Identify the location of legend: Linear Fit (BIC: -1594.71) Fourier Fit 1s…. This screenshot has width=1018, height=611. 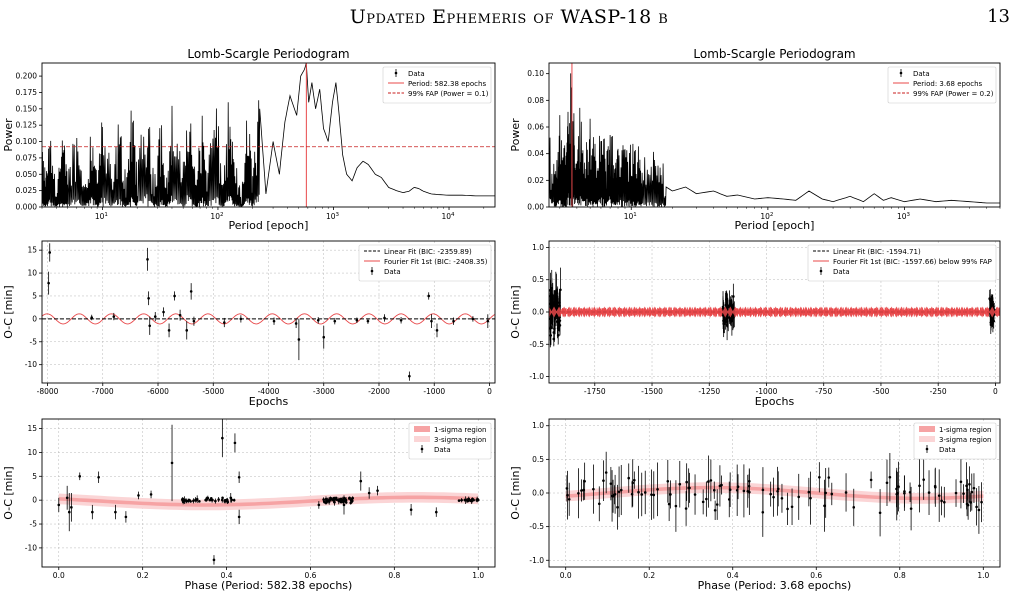
(902, 263).